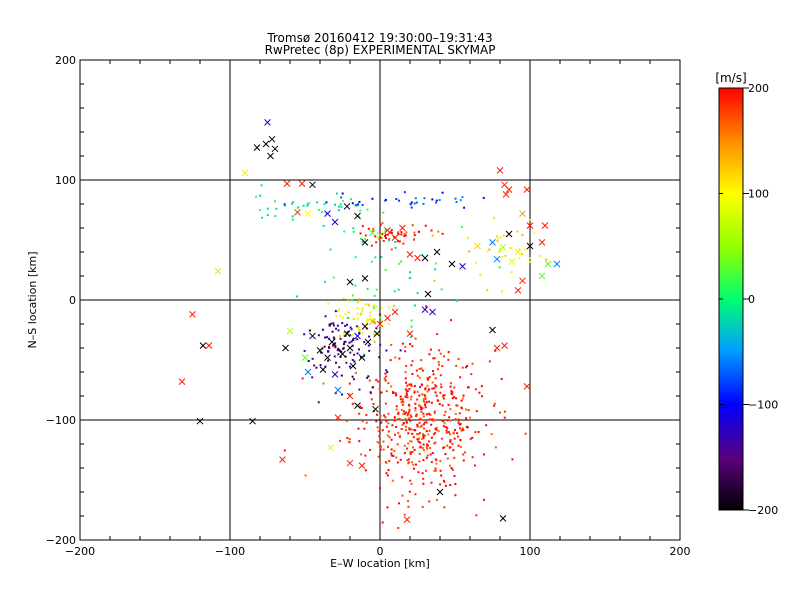 The image size is (800, 600). What do you see at coordinates (530, 551) in the screenshot?
I see `x-tick-label: 100` at bounding box center [530, 551].